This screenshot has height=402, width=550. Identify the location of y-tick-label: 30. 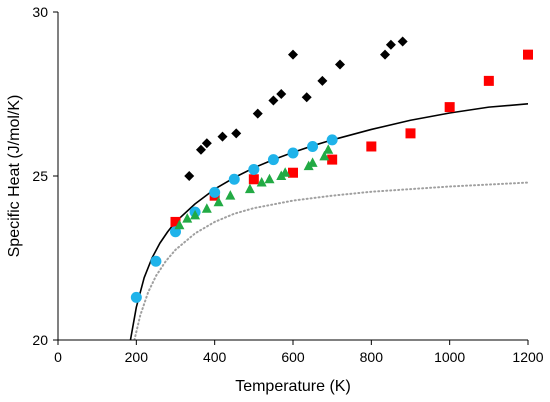
(40, 12).